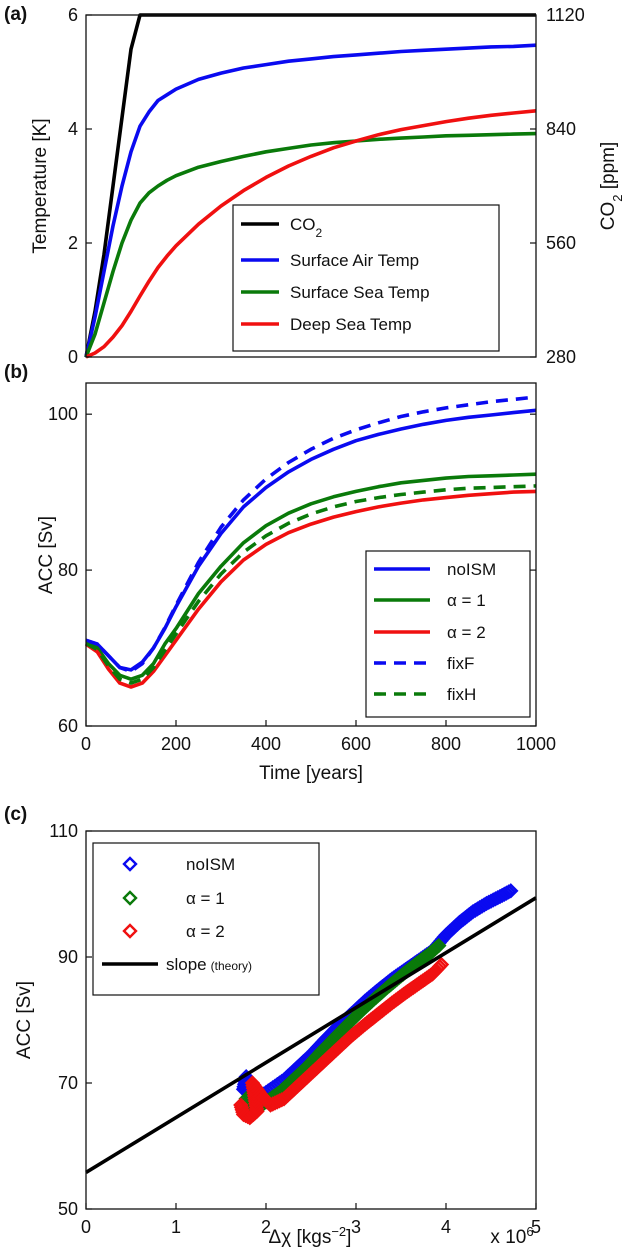 Image resolution: width=629 pixels, height=1251 pixels. I want to click on panel-c-xlabel: Δχ [kgs−2], so click(310, 1236).